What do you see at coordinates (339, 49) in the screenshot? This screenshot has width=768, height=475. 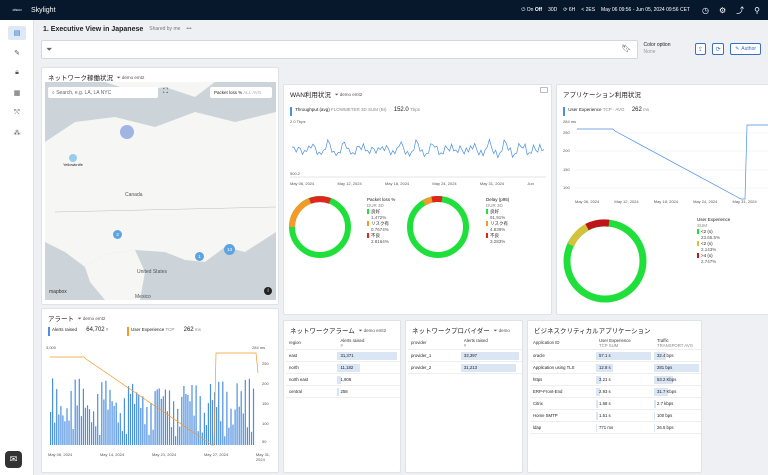 I see `filter-input: ⏷ 🔖︎` at bounding box center [339, 49].